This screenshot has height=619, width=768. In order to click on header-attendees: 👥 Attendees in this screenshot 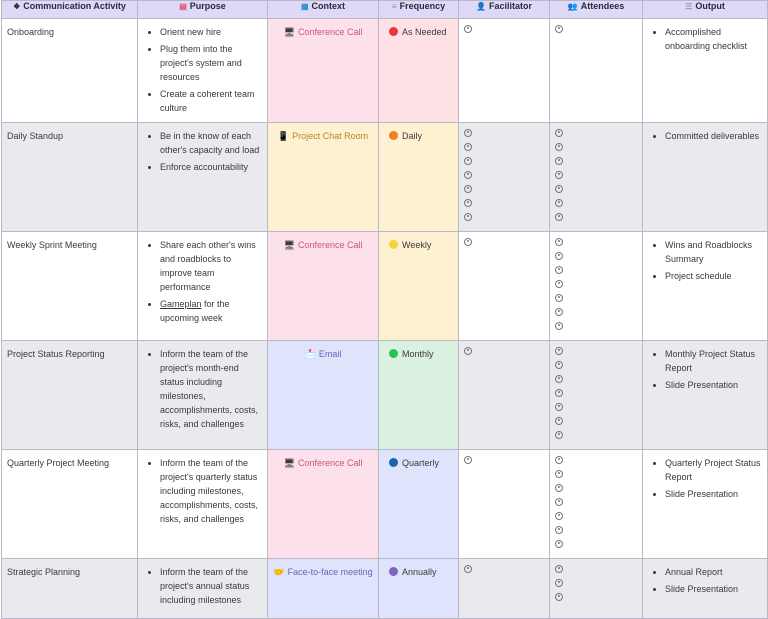, I will do `click(596, 9)`.